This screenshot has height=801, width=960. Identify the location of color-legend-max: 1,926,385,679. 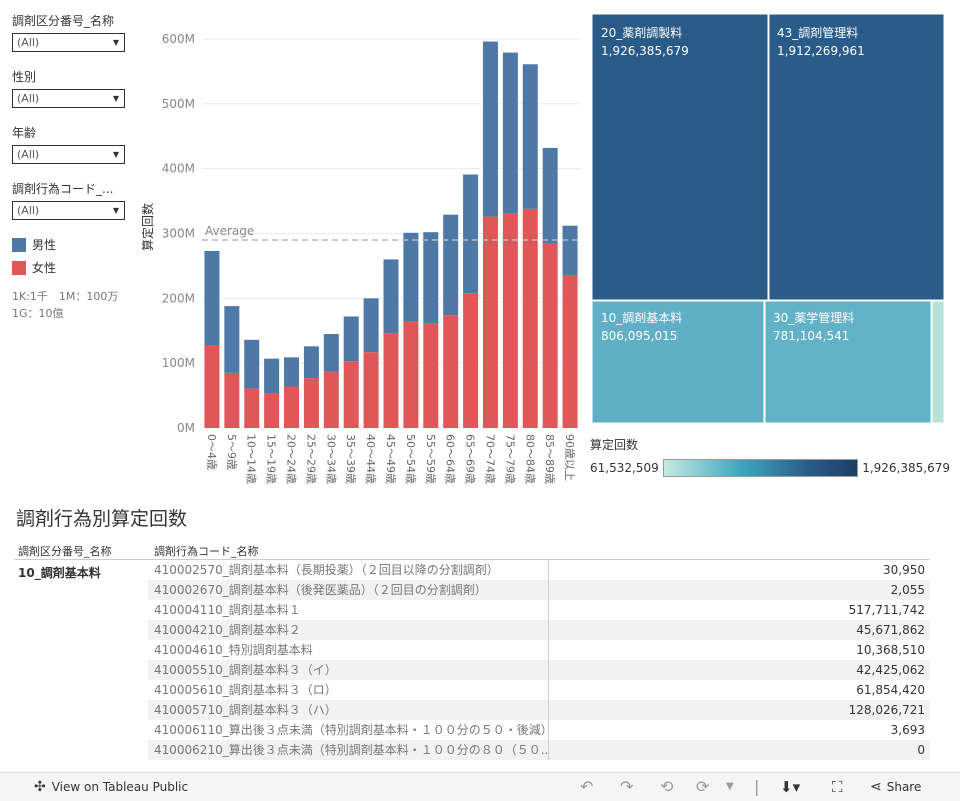
(906, 468).